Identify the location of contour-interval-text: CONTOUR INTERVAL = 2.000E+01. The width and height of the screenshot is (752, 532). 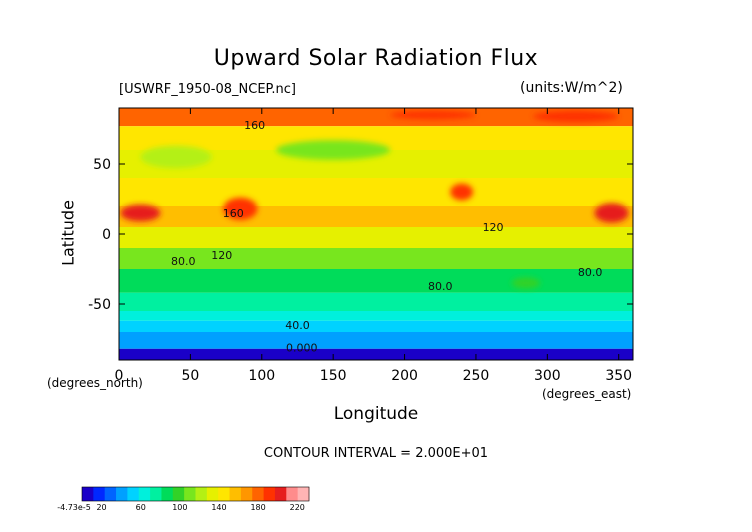
(376, 453).